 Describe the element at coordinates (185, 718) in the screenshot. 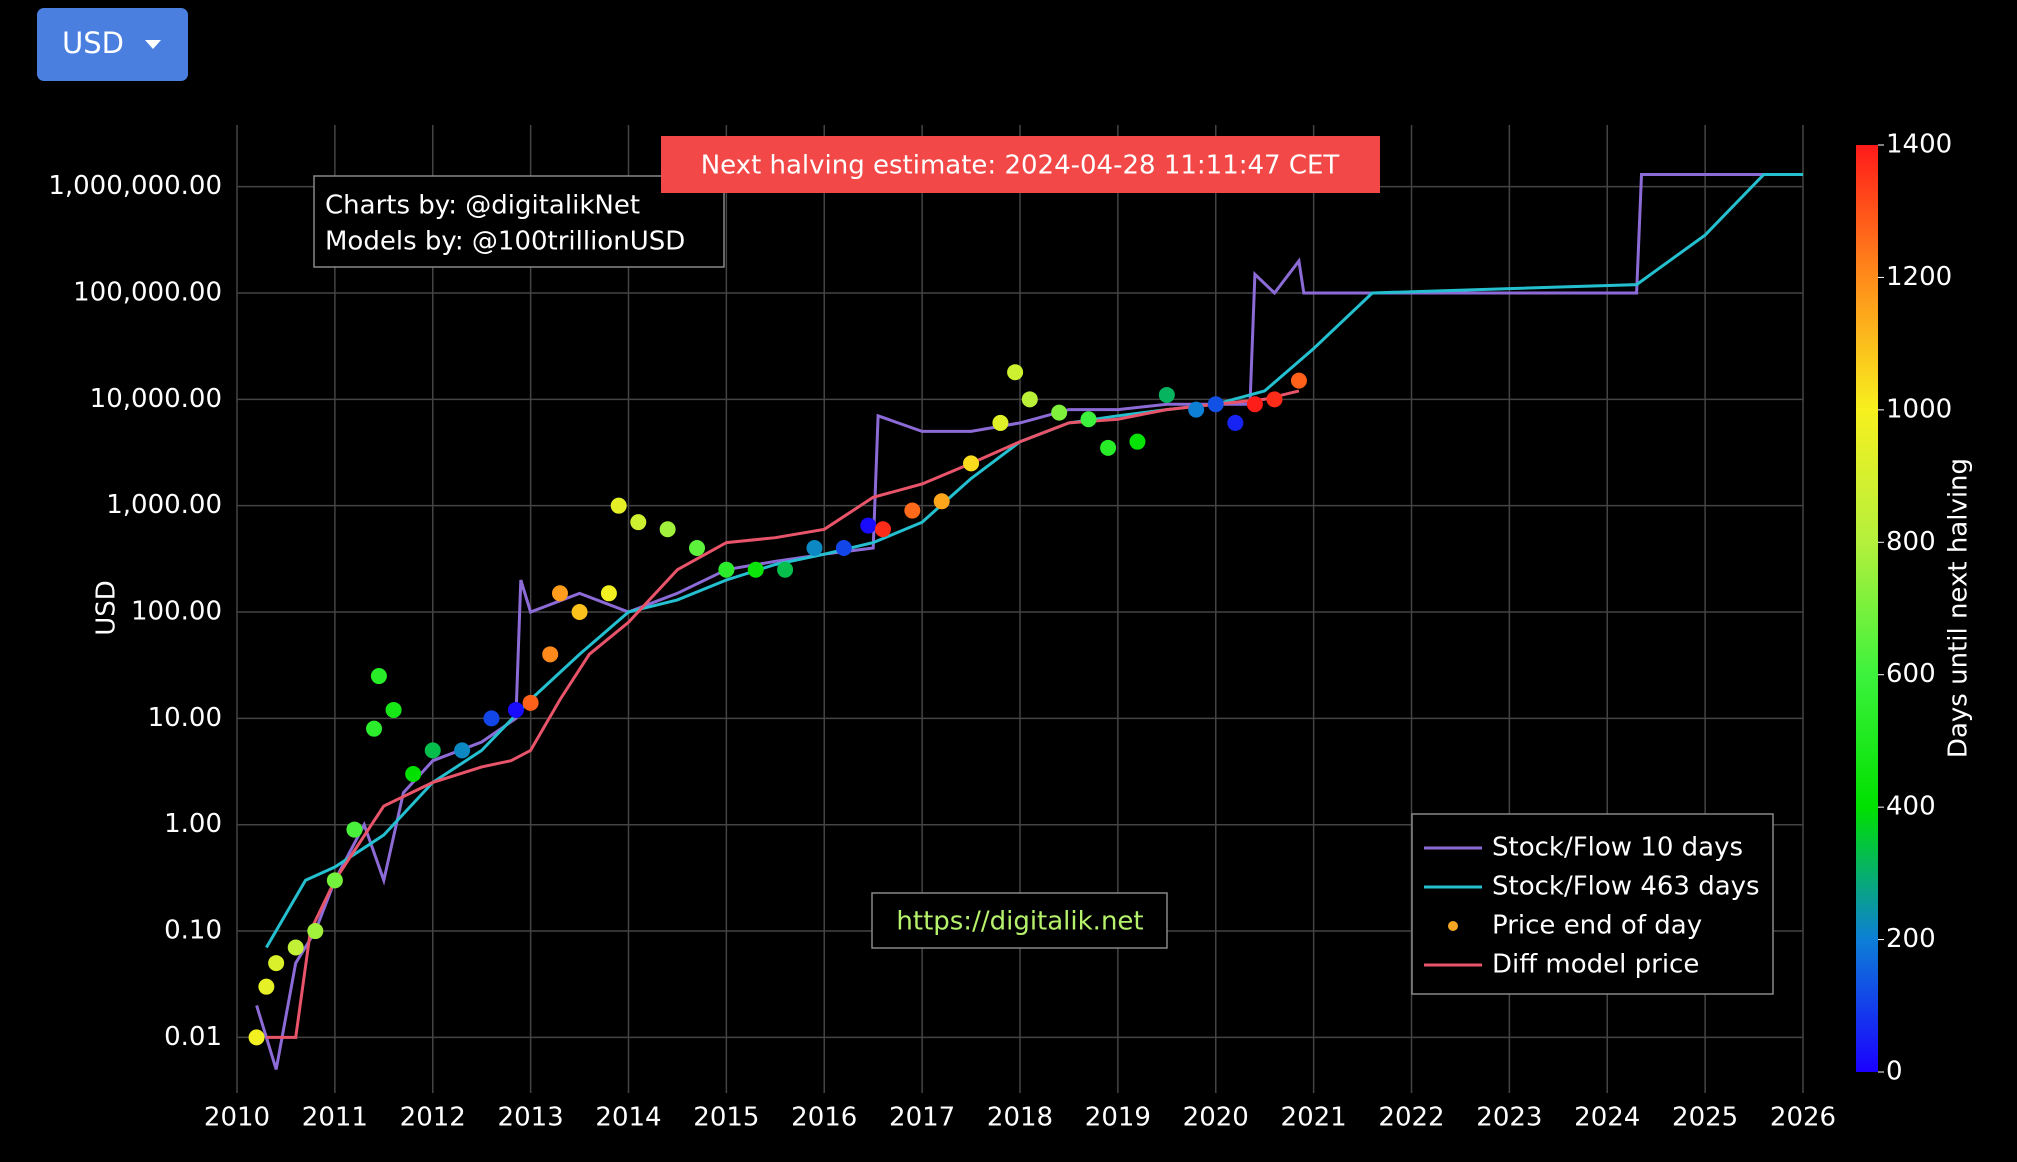

I see `y-tick-label: 10.00` at that location.